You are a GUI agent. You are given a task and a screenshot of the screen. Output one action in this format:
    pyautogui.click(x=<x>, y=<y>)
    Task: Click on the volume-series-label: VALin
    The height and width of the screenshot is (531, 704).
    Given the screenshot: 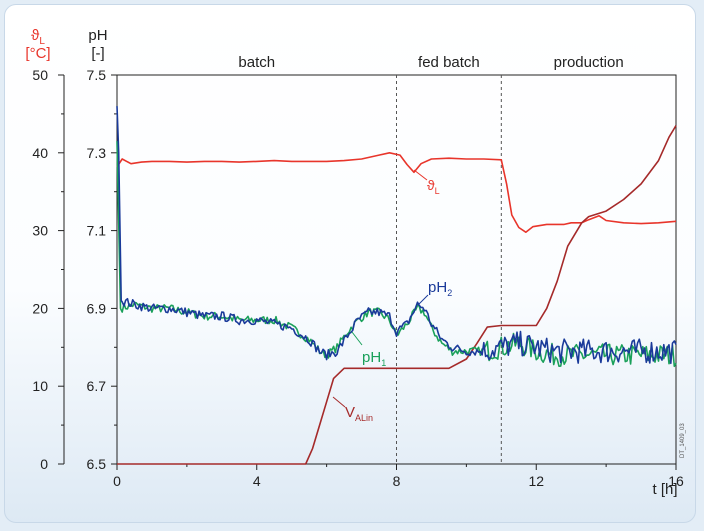 What is the action you would take?
    pyautogui.click(x=359, y=413)
    